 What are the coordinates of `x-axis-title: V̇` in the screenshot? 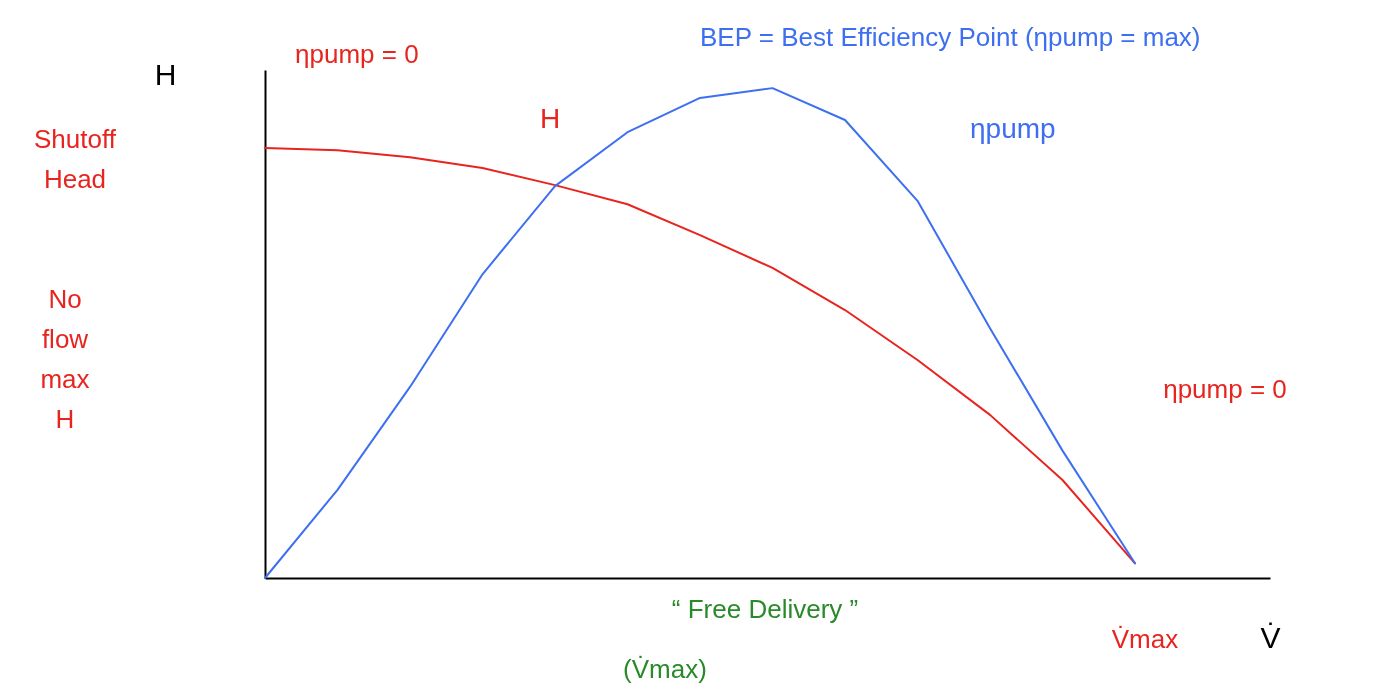 It's located at (1270, 637).